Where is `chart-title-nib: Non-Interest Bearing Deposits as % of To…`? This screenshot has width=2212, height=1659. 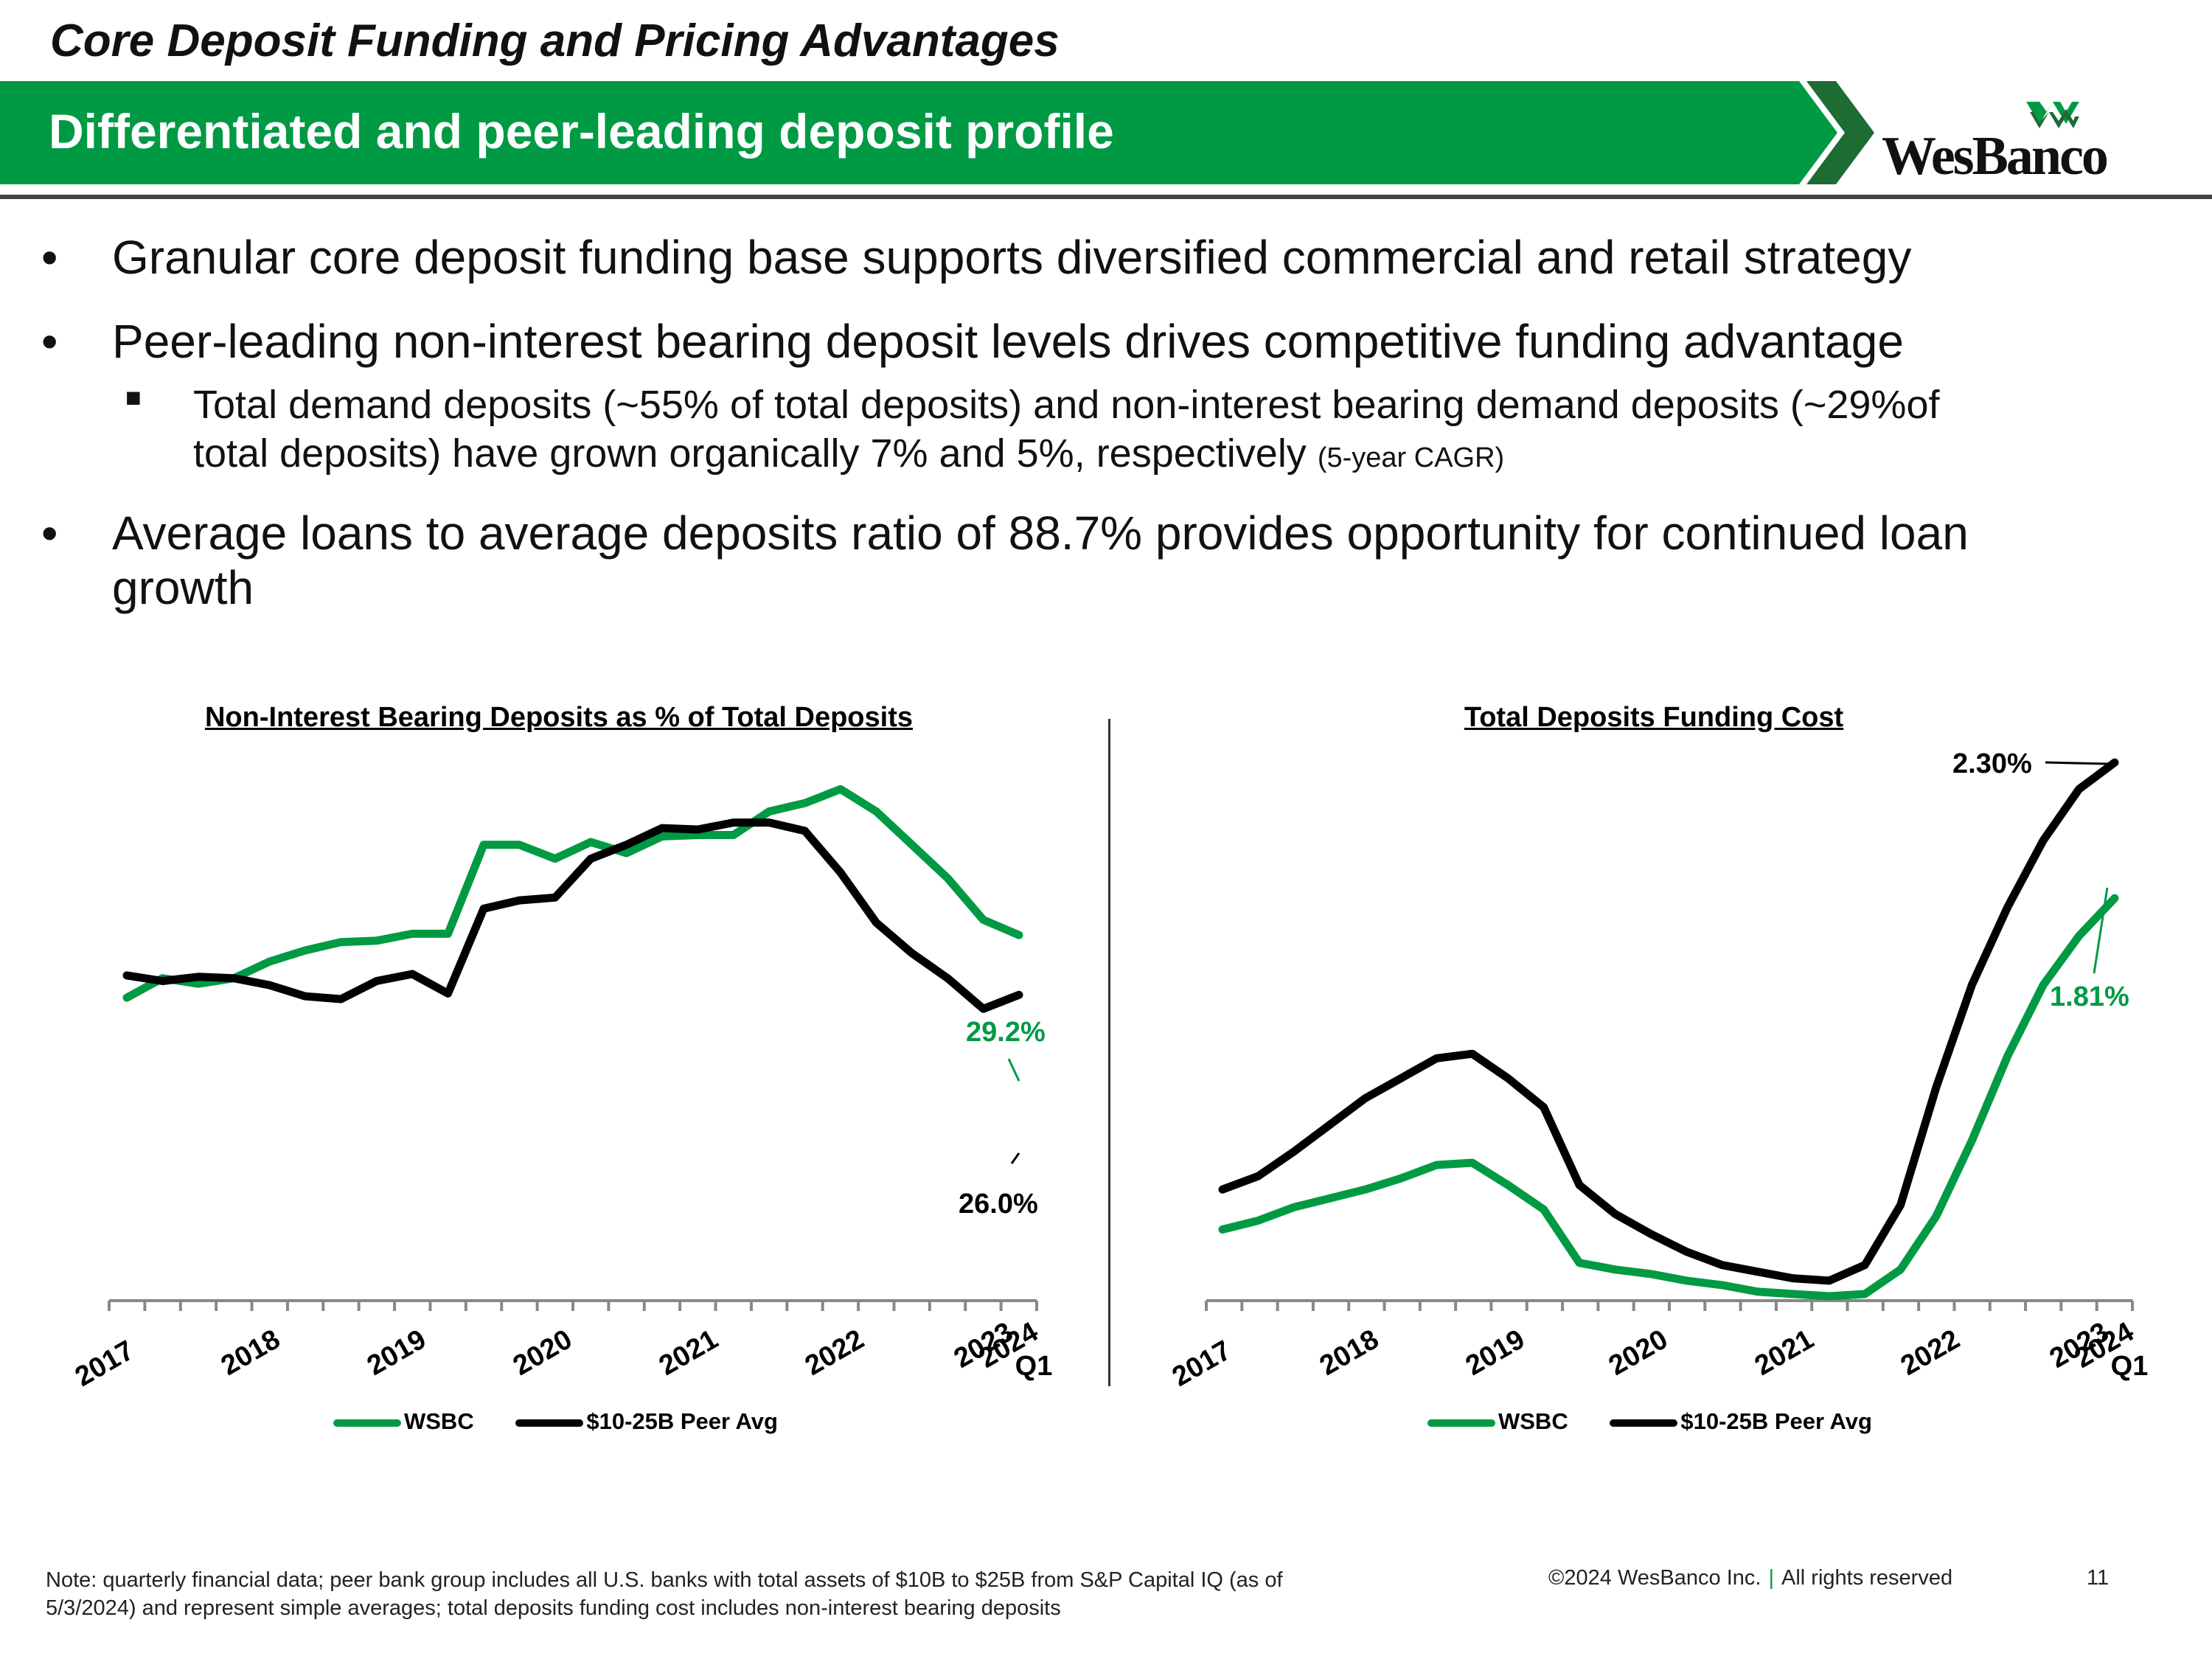
chart-title-nib: Non-Interest Bearing Deposits as % of To… is located at coordinates (559, 717).